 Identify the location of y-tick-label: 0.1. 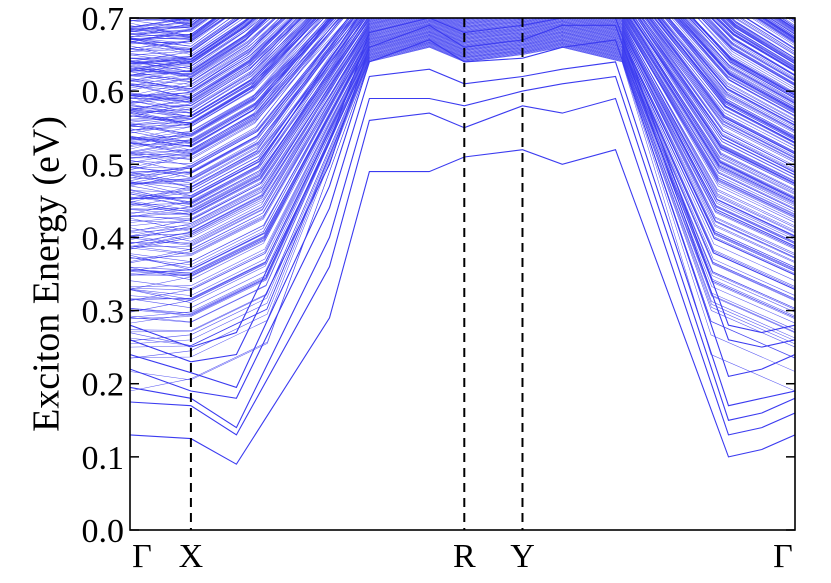
(103, 458).